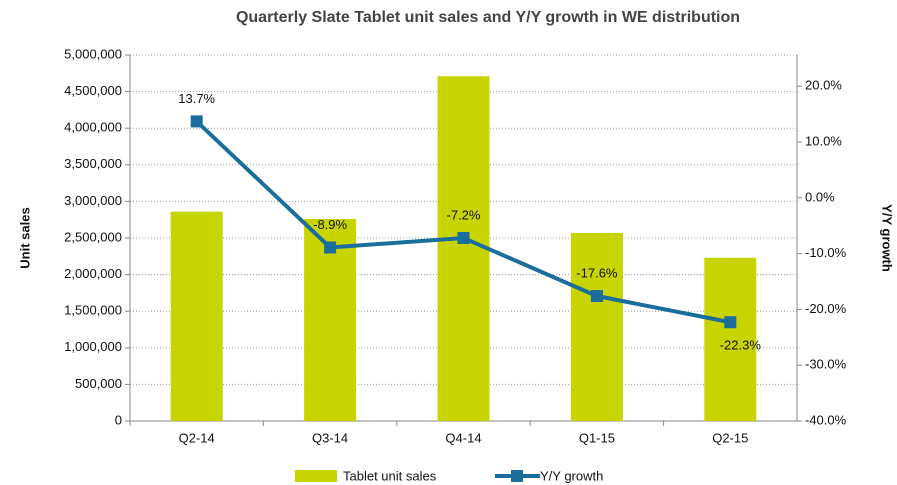 This screenshot has width=897, height=485. What do you see at coordinates (93, 273) in the screenshot?
I see `y-tick-label: 2,000,000` at bounding box center [93, 273].